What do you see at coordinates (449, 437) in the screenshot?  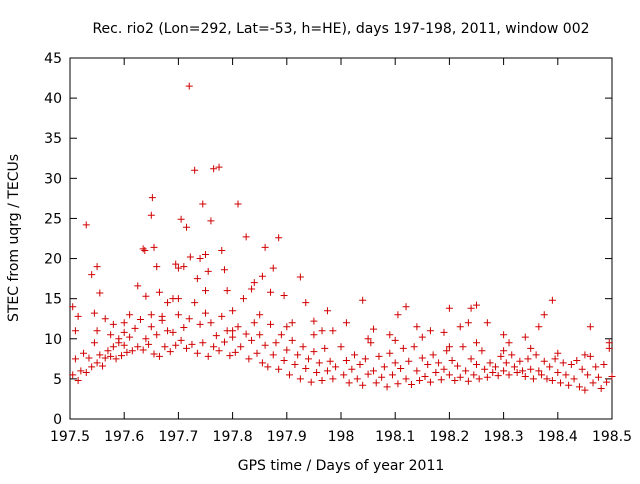 I see `x-tick-label: 198.2` at bounding box center [449, 437].